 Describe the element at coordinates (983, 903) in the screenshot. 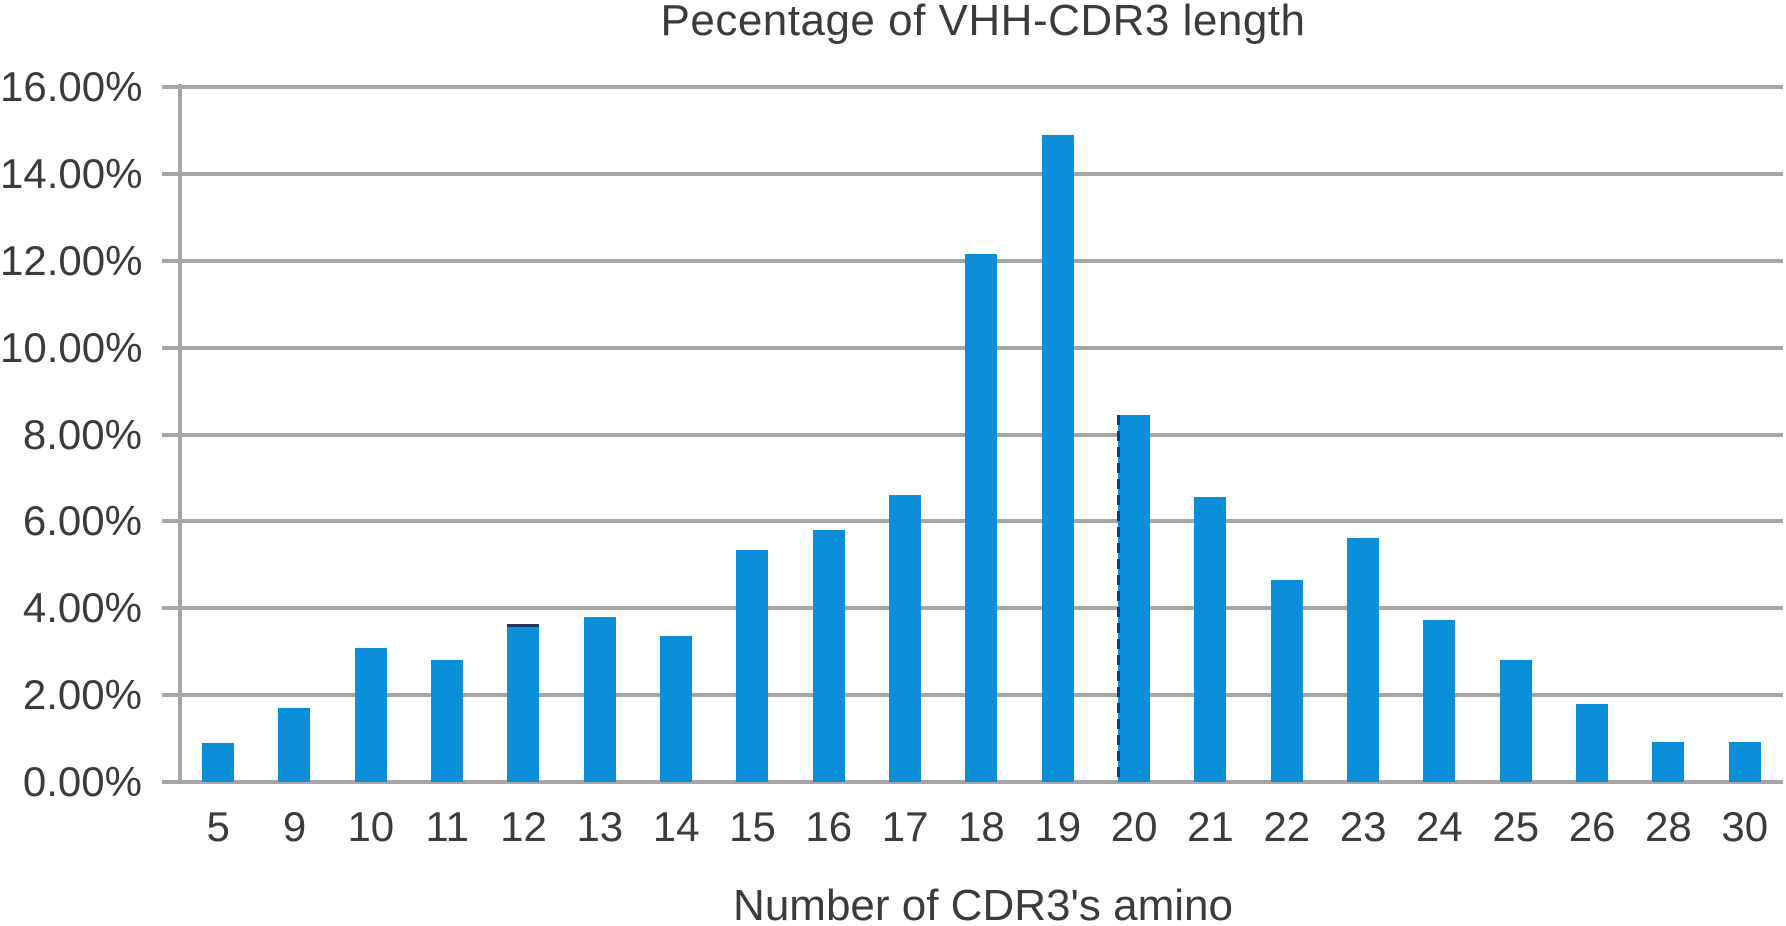

I see `x-axis-title: Number of CDR3's amino` at that location.